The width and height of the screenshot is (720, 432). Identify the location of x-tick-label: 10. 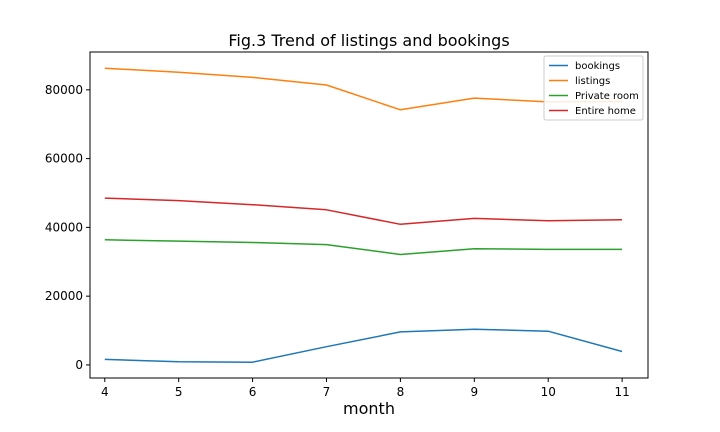
(548, 392).